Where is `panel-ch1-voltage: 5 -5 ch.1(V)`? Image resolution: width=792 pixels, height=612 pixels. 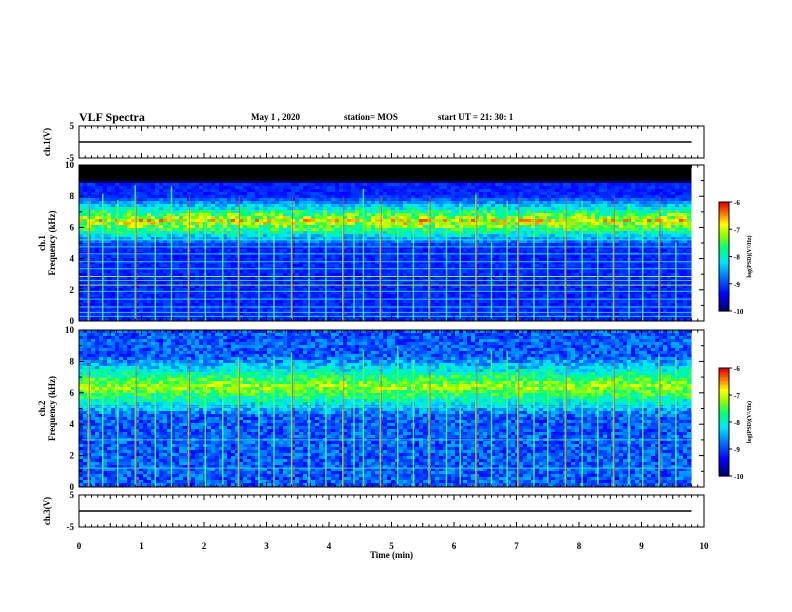
panel-ch1-voltage: 5 -5 ch.1(V) is located at coordinates (373, 142).